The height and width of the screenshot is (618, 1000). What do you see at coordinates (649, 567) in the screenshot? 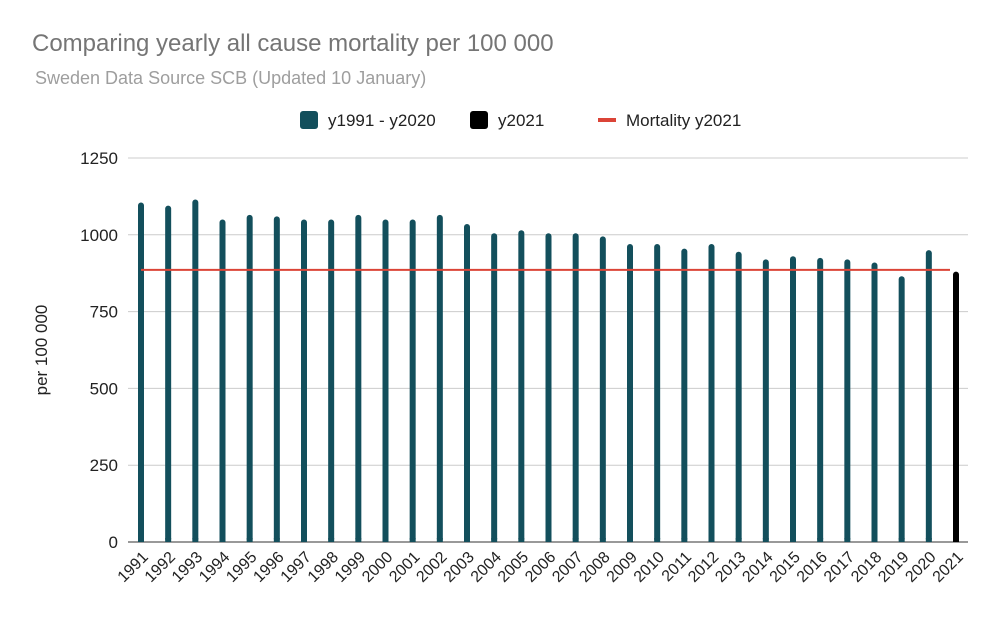
I see `x-tick-label: 2010` at bounding box center [649, 567].